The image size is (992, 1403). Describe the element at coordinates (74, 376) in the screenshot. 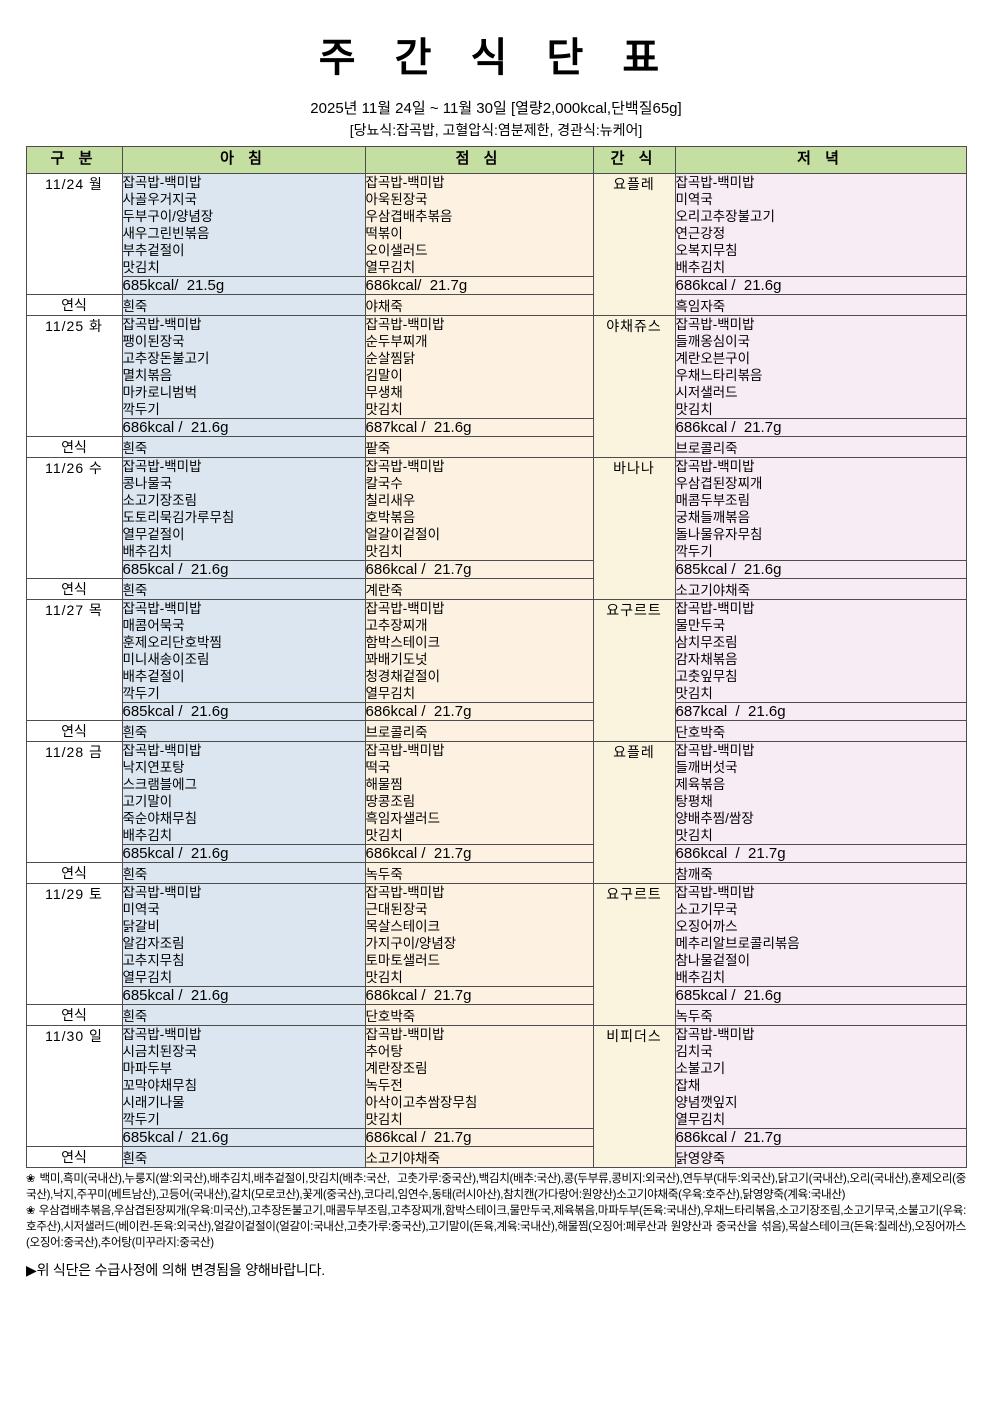

I see `day-date-cell: 11/25 화` at that location.